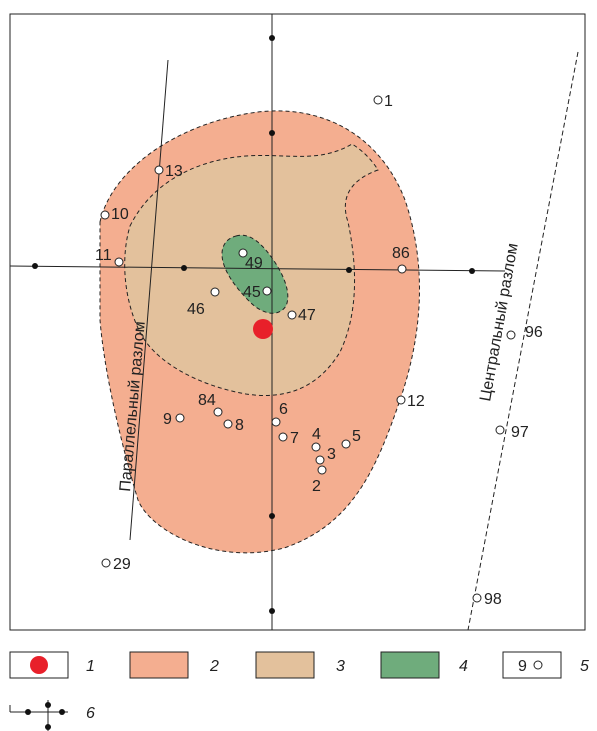  Describe the element at coordinates (401, 253) in the screenshot. I see `well-label: 86` at that location.